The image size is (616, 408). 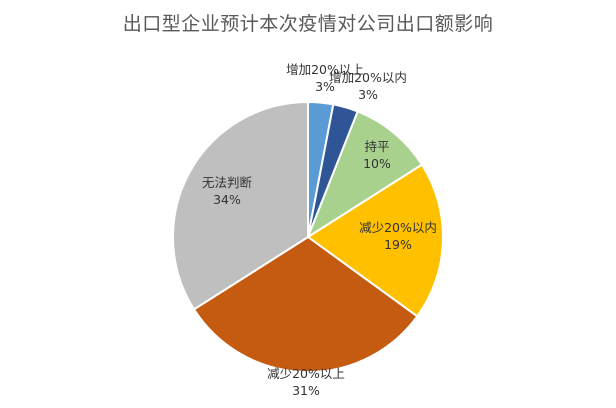 I want to click on chart-title: 出口型企业预计本次疫情对公司出口额影响, so click(x=308, y=24).